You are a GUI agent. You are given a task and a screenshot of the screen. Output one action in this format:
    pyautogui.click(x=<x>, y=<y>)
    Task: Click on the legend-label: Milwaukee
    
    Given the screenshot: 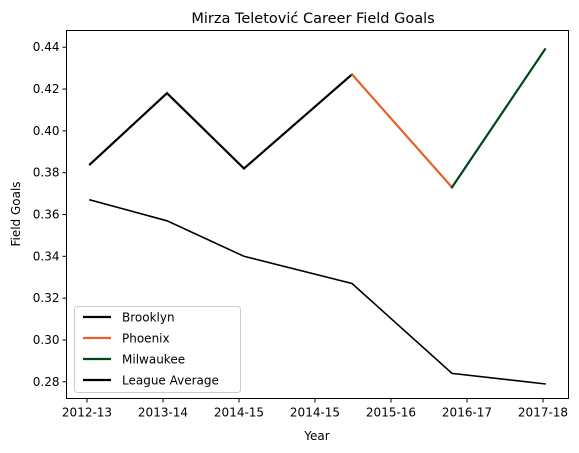 What is the action you would take?
    pyautogui.click(x=153, y=360)
    